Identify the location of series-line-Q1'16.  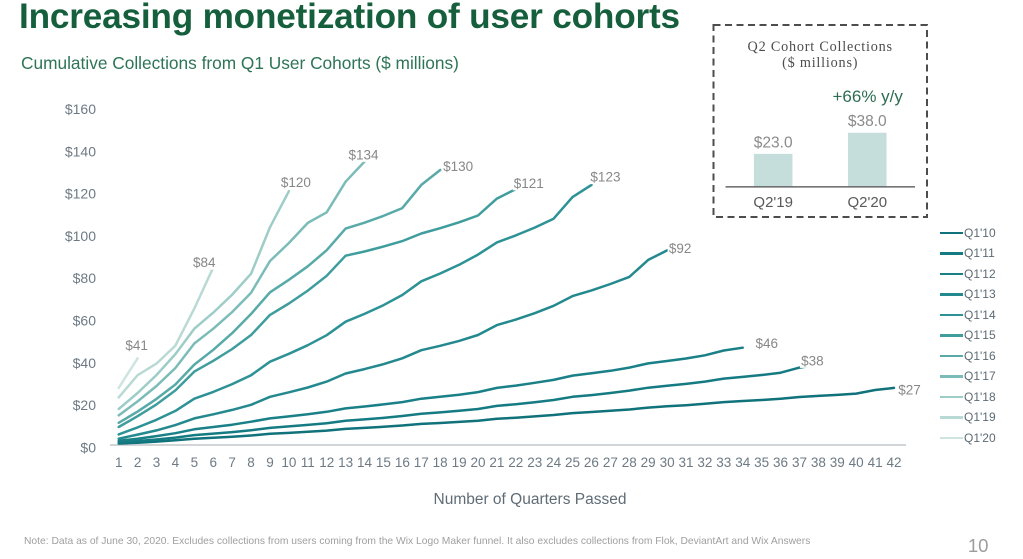
(279, 296).